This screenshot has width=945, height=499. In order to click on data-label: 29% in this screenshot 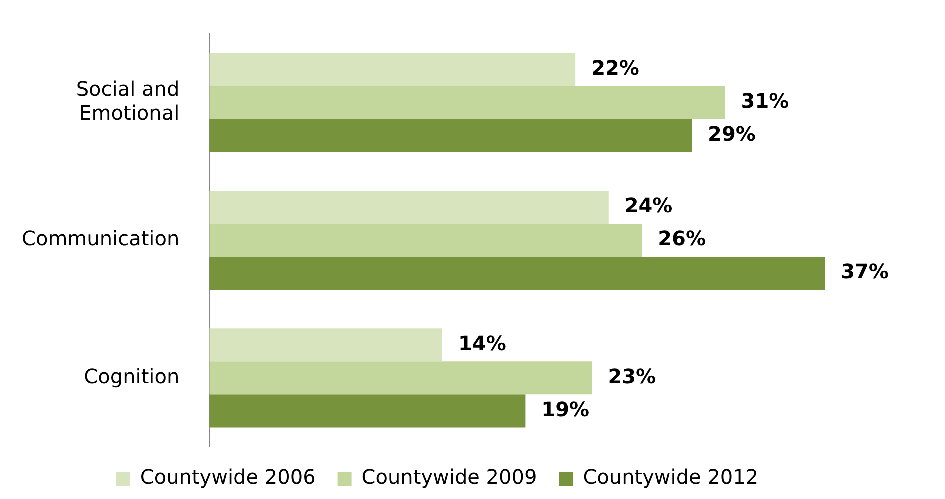, I will do `click(732, 134)`.